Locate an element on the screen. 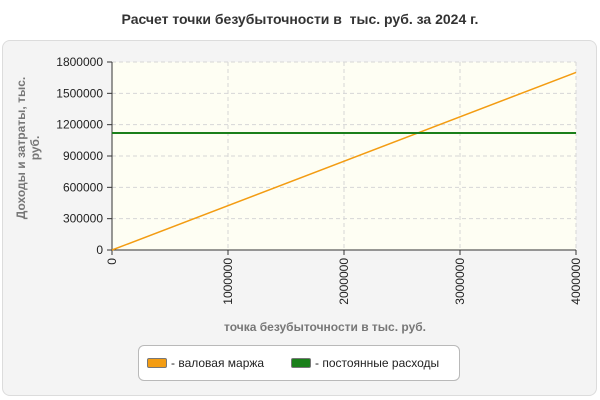  y-axis-label-line-1: Доходы и затраты, тыс. is located at coordinates (21, 148).